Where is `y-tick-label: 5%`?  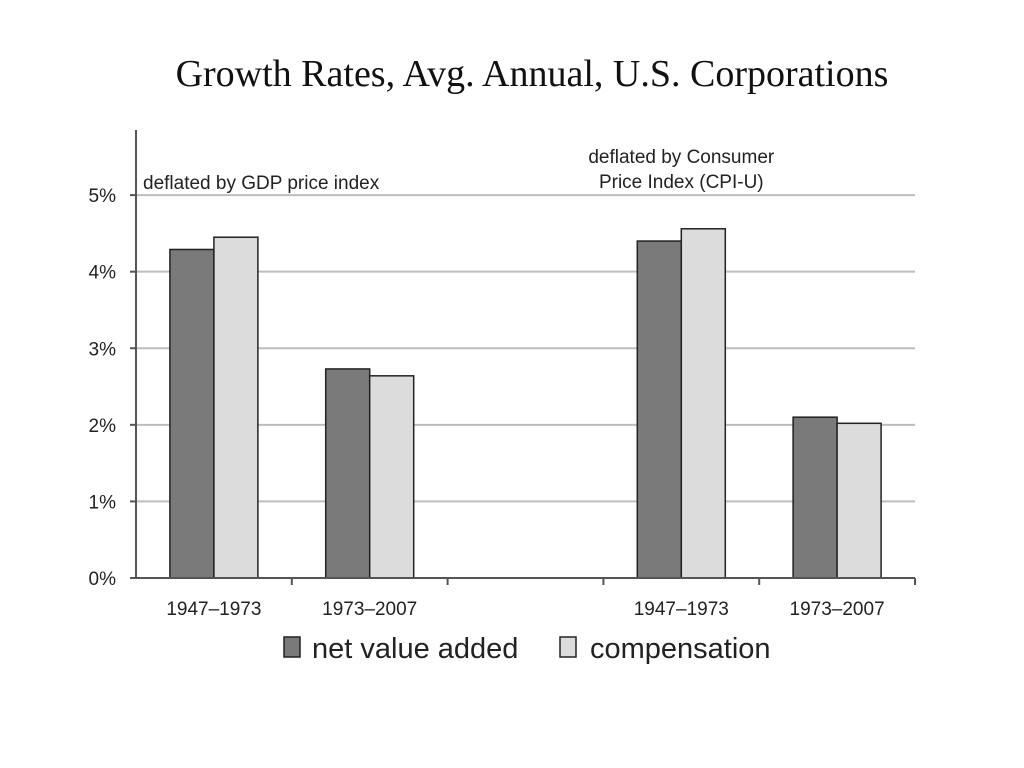
y-tick-label: 5% is located at coordinates (103, 196).